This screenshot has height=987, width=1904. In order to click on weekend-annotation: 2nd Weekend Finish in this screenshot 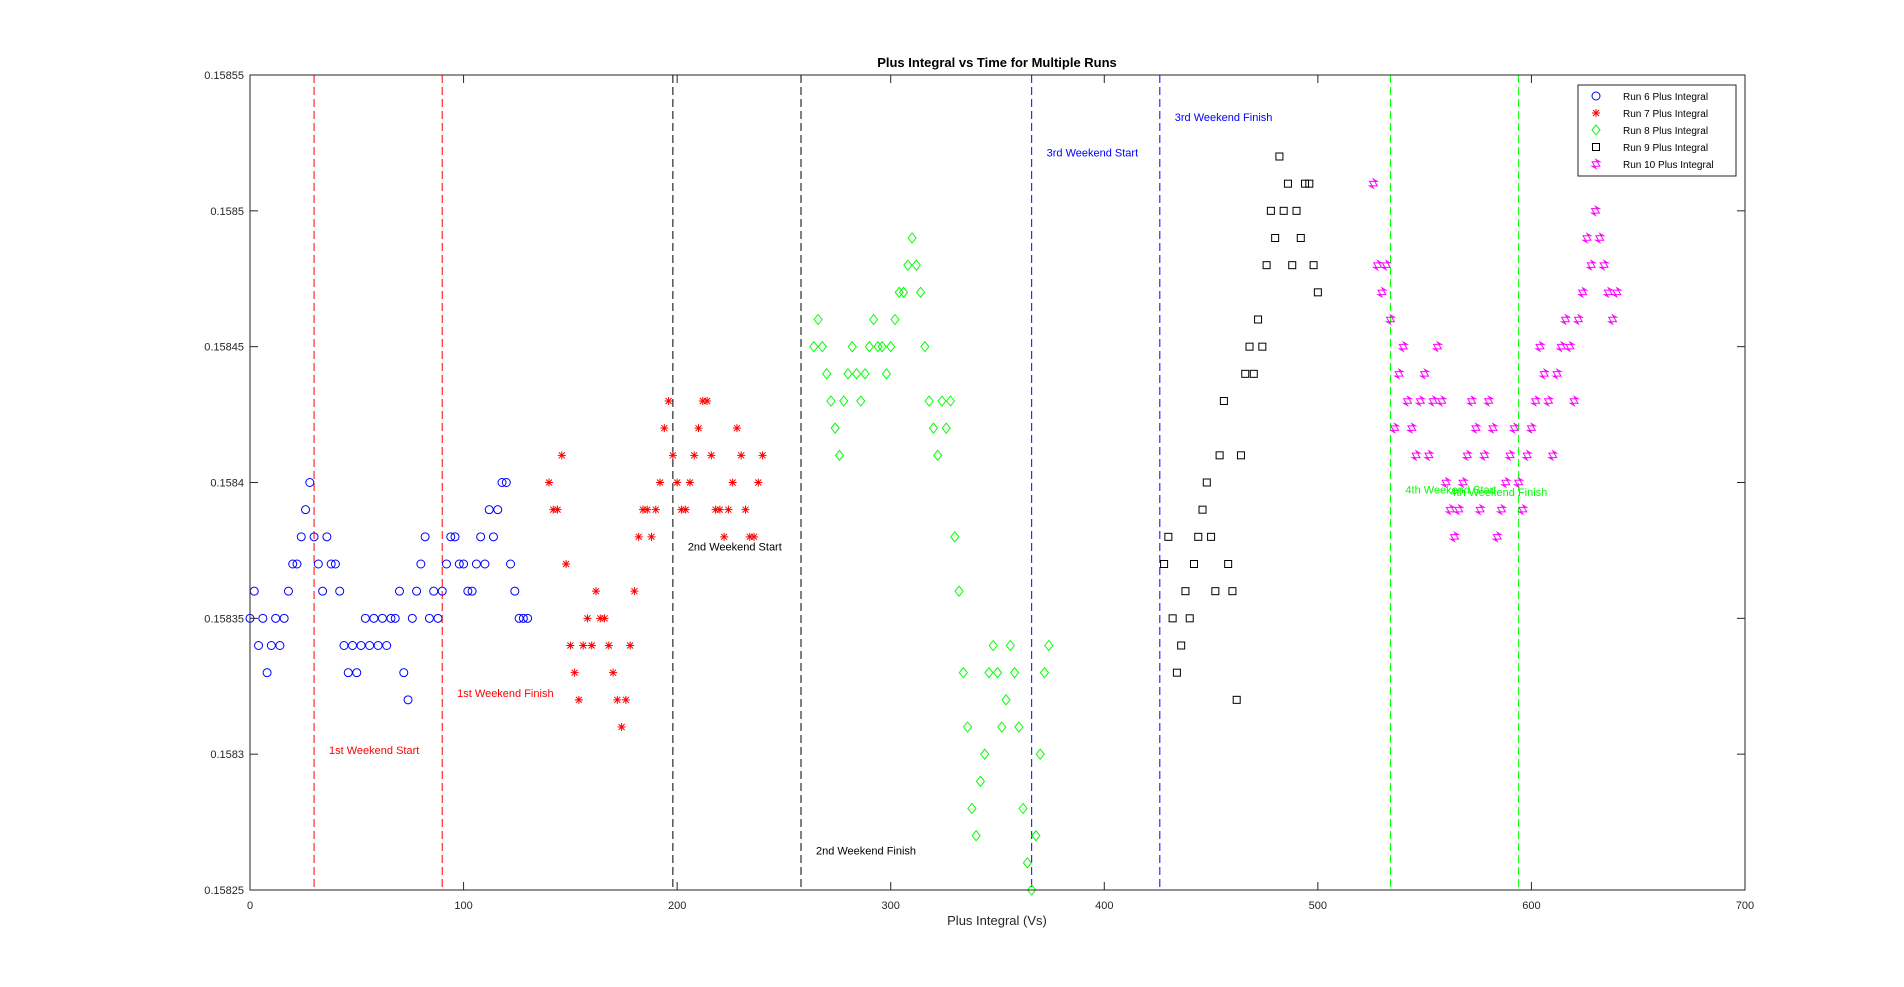, I will do `click(866, 852)`.